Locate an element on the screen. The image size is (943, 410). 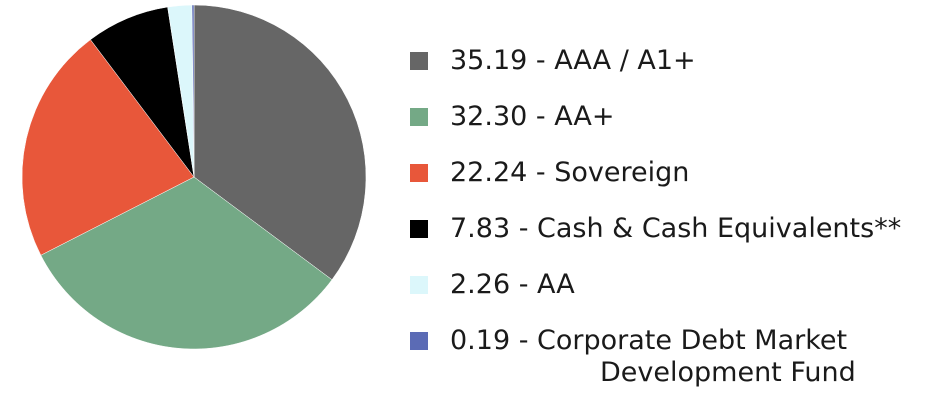
legend-label: 22.24 - Sovereign is located at coordinates (570, 172).